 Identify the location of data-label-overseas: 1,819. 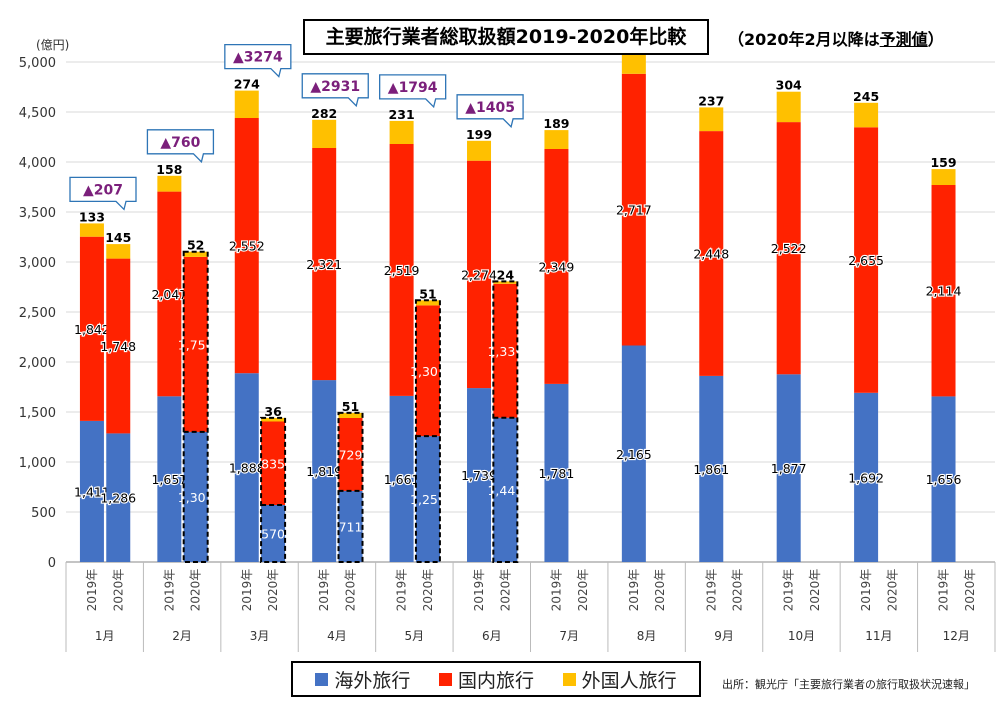
(324, 471).